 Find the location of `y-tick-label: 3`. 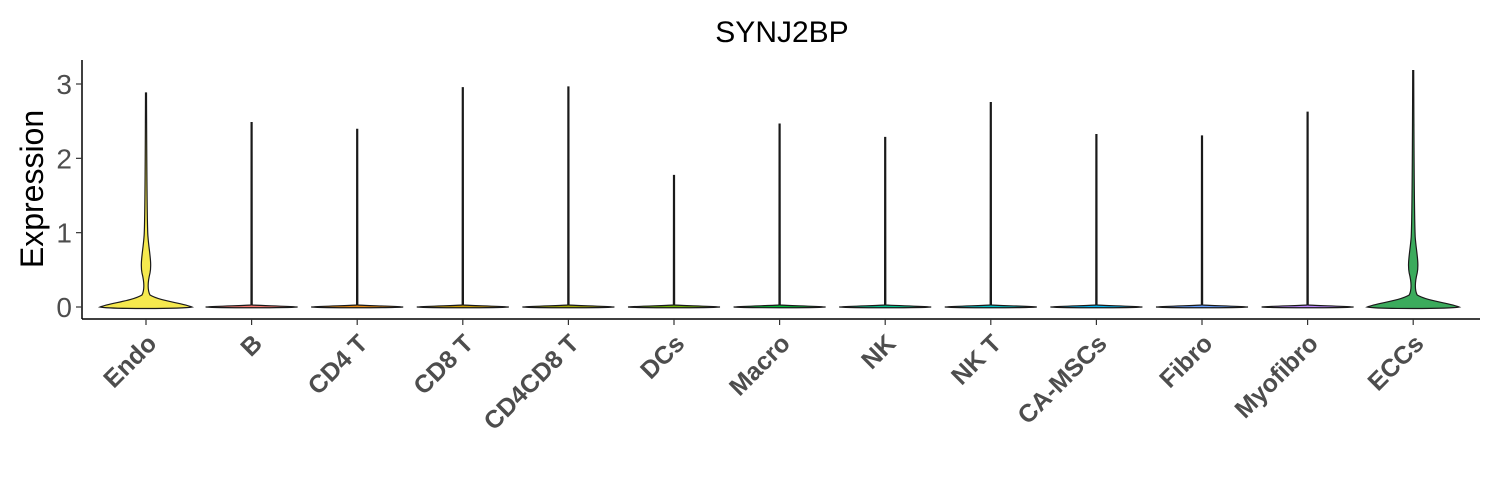

y-tick-label: 3 is located at coordinates (64, 84).